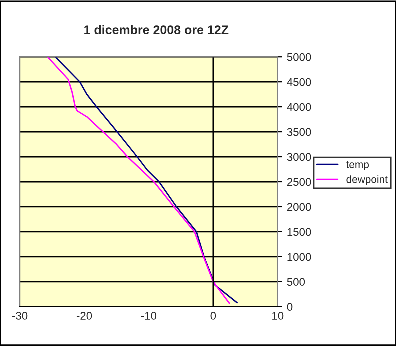 This screenshot has width=401, height=346. I want to click on y-tick-label: 0, so click(290, 307).